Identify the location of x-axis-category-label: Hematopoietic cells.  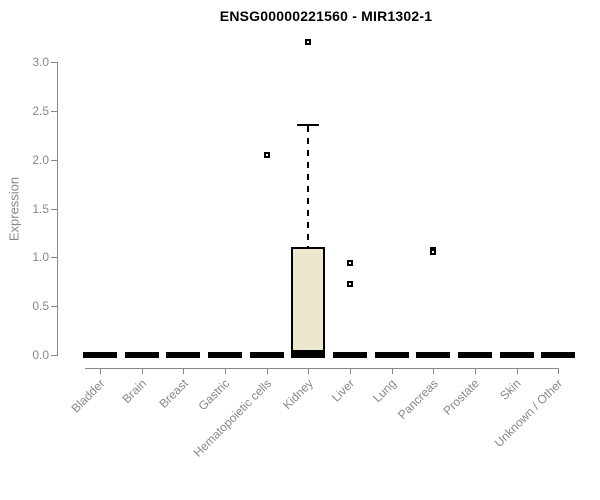
(232, 418).